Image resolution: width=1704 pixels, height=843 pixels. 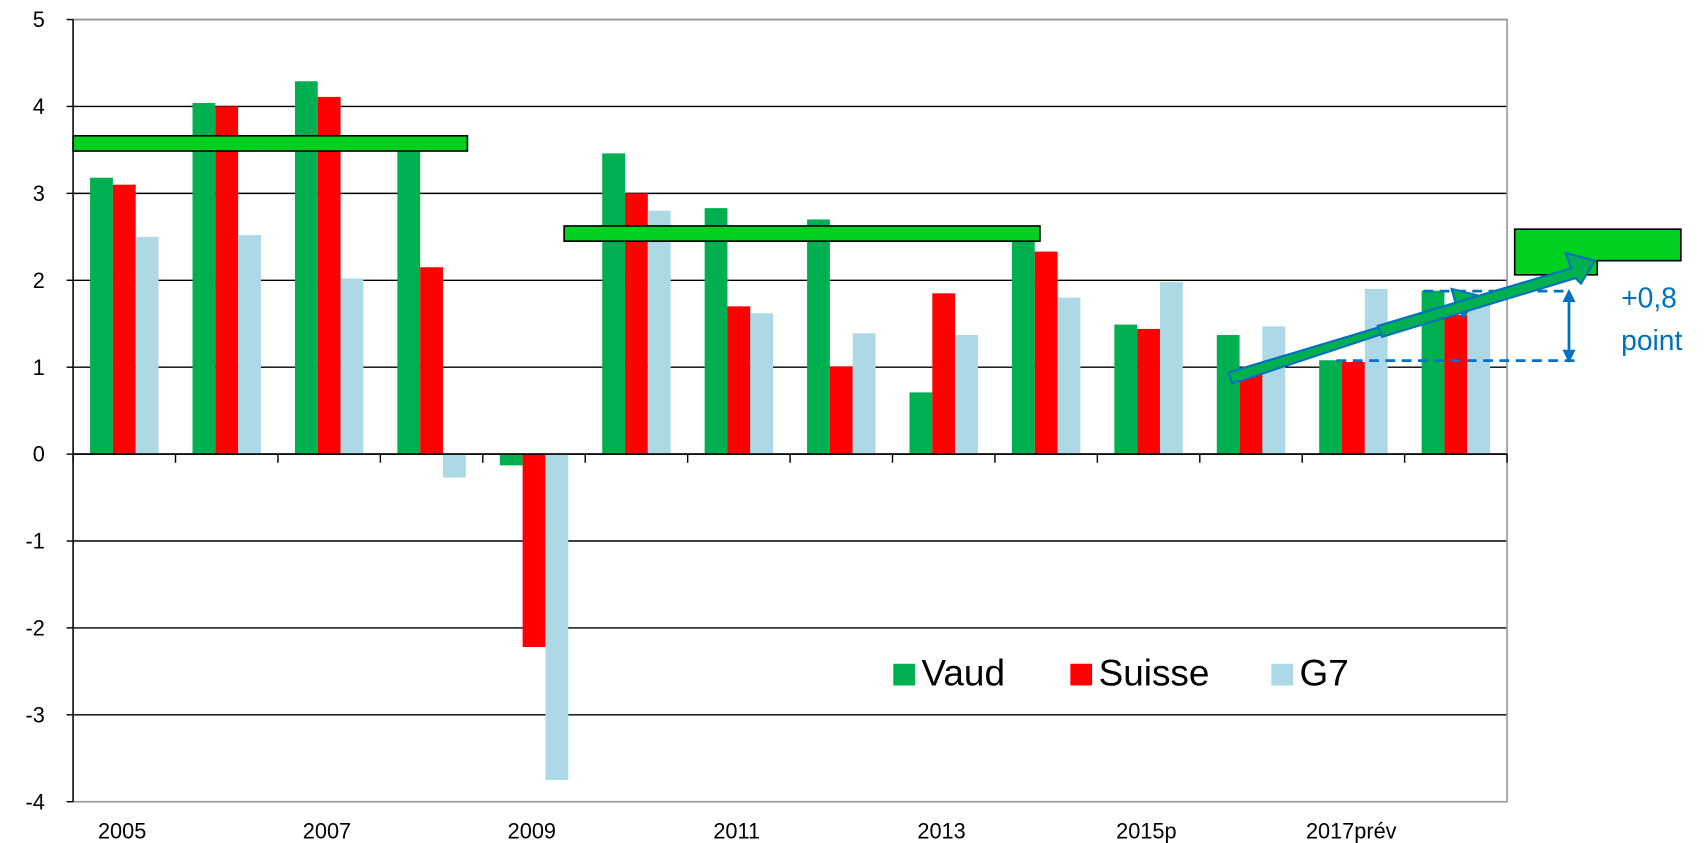 I want to click on annotation: +0,8, so click(x=1649, y=297).